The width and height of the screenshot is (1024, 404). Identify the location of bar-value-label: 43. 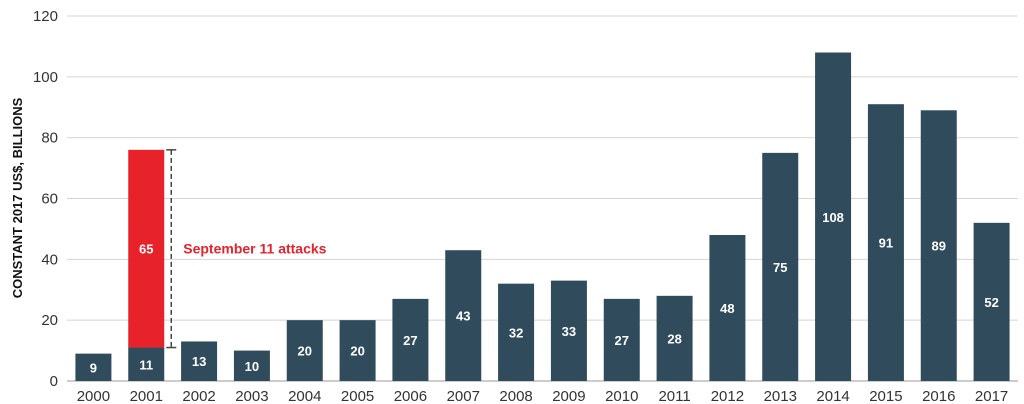
(463, 316).